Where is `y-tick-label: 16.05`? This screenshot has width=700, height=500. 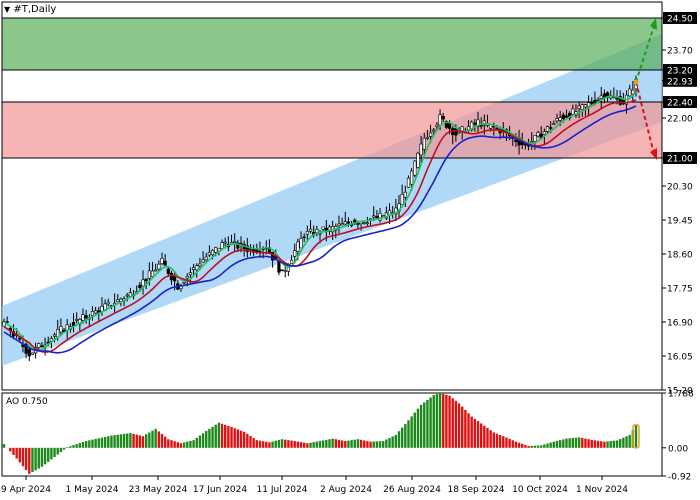 y-tick-label: 16.05 is located at coordinates (680, 358).